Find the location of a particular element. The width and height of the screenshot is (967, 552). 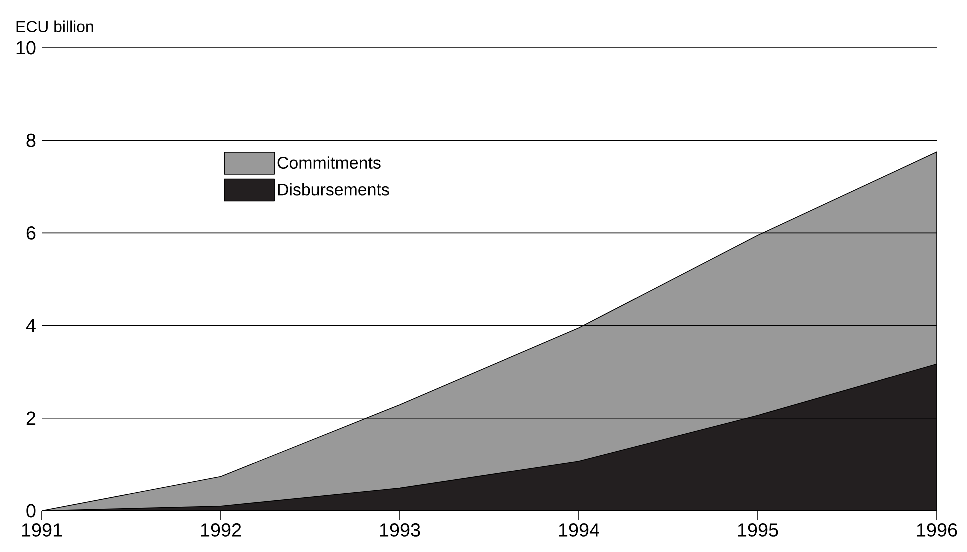

x-tick-label: 1992 is located at coordinates (221, 530).